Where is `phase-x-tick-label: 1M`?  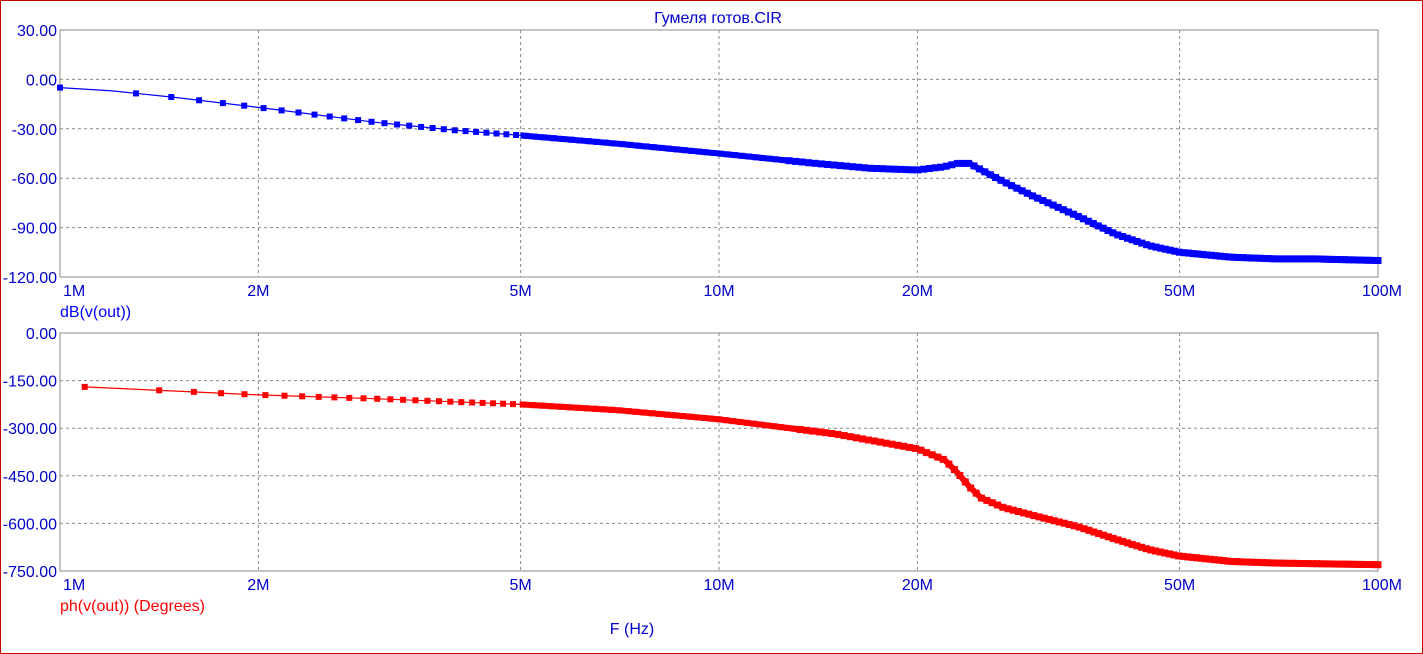
phase-x-tick-label: 1M is located at coordinates (74, 585).